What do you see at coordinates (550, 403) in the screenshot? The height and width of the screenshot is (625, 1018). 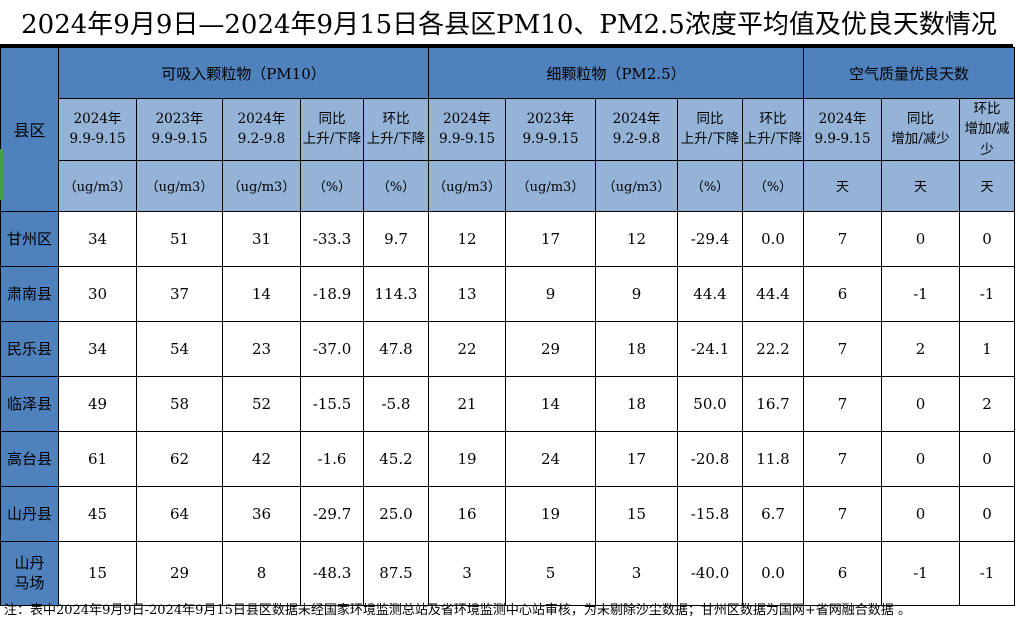 I see `value-cell: 14` at bounding box center [550, 403].